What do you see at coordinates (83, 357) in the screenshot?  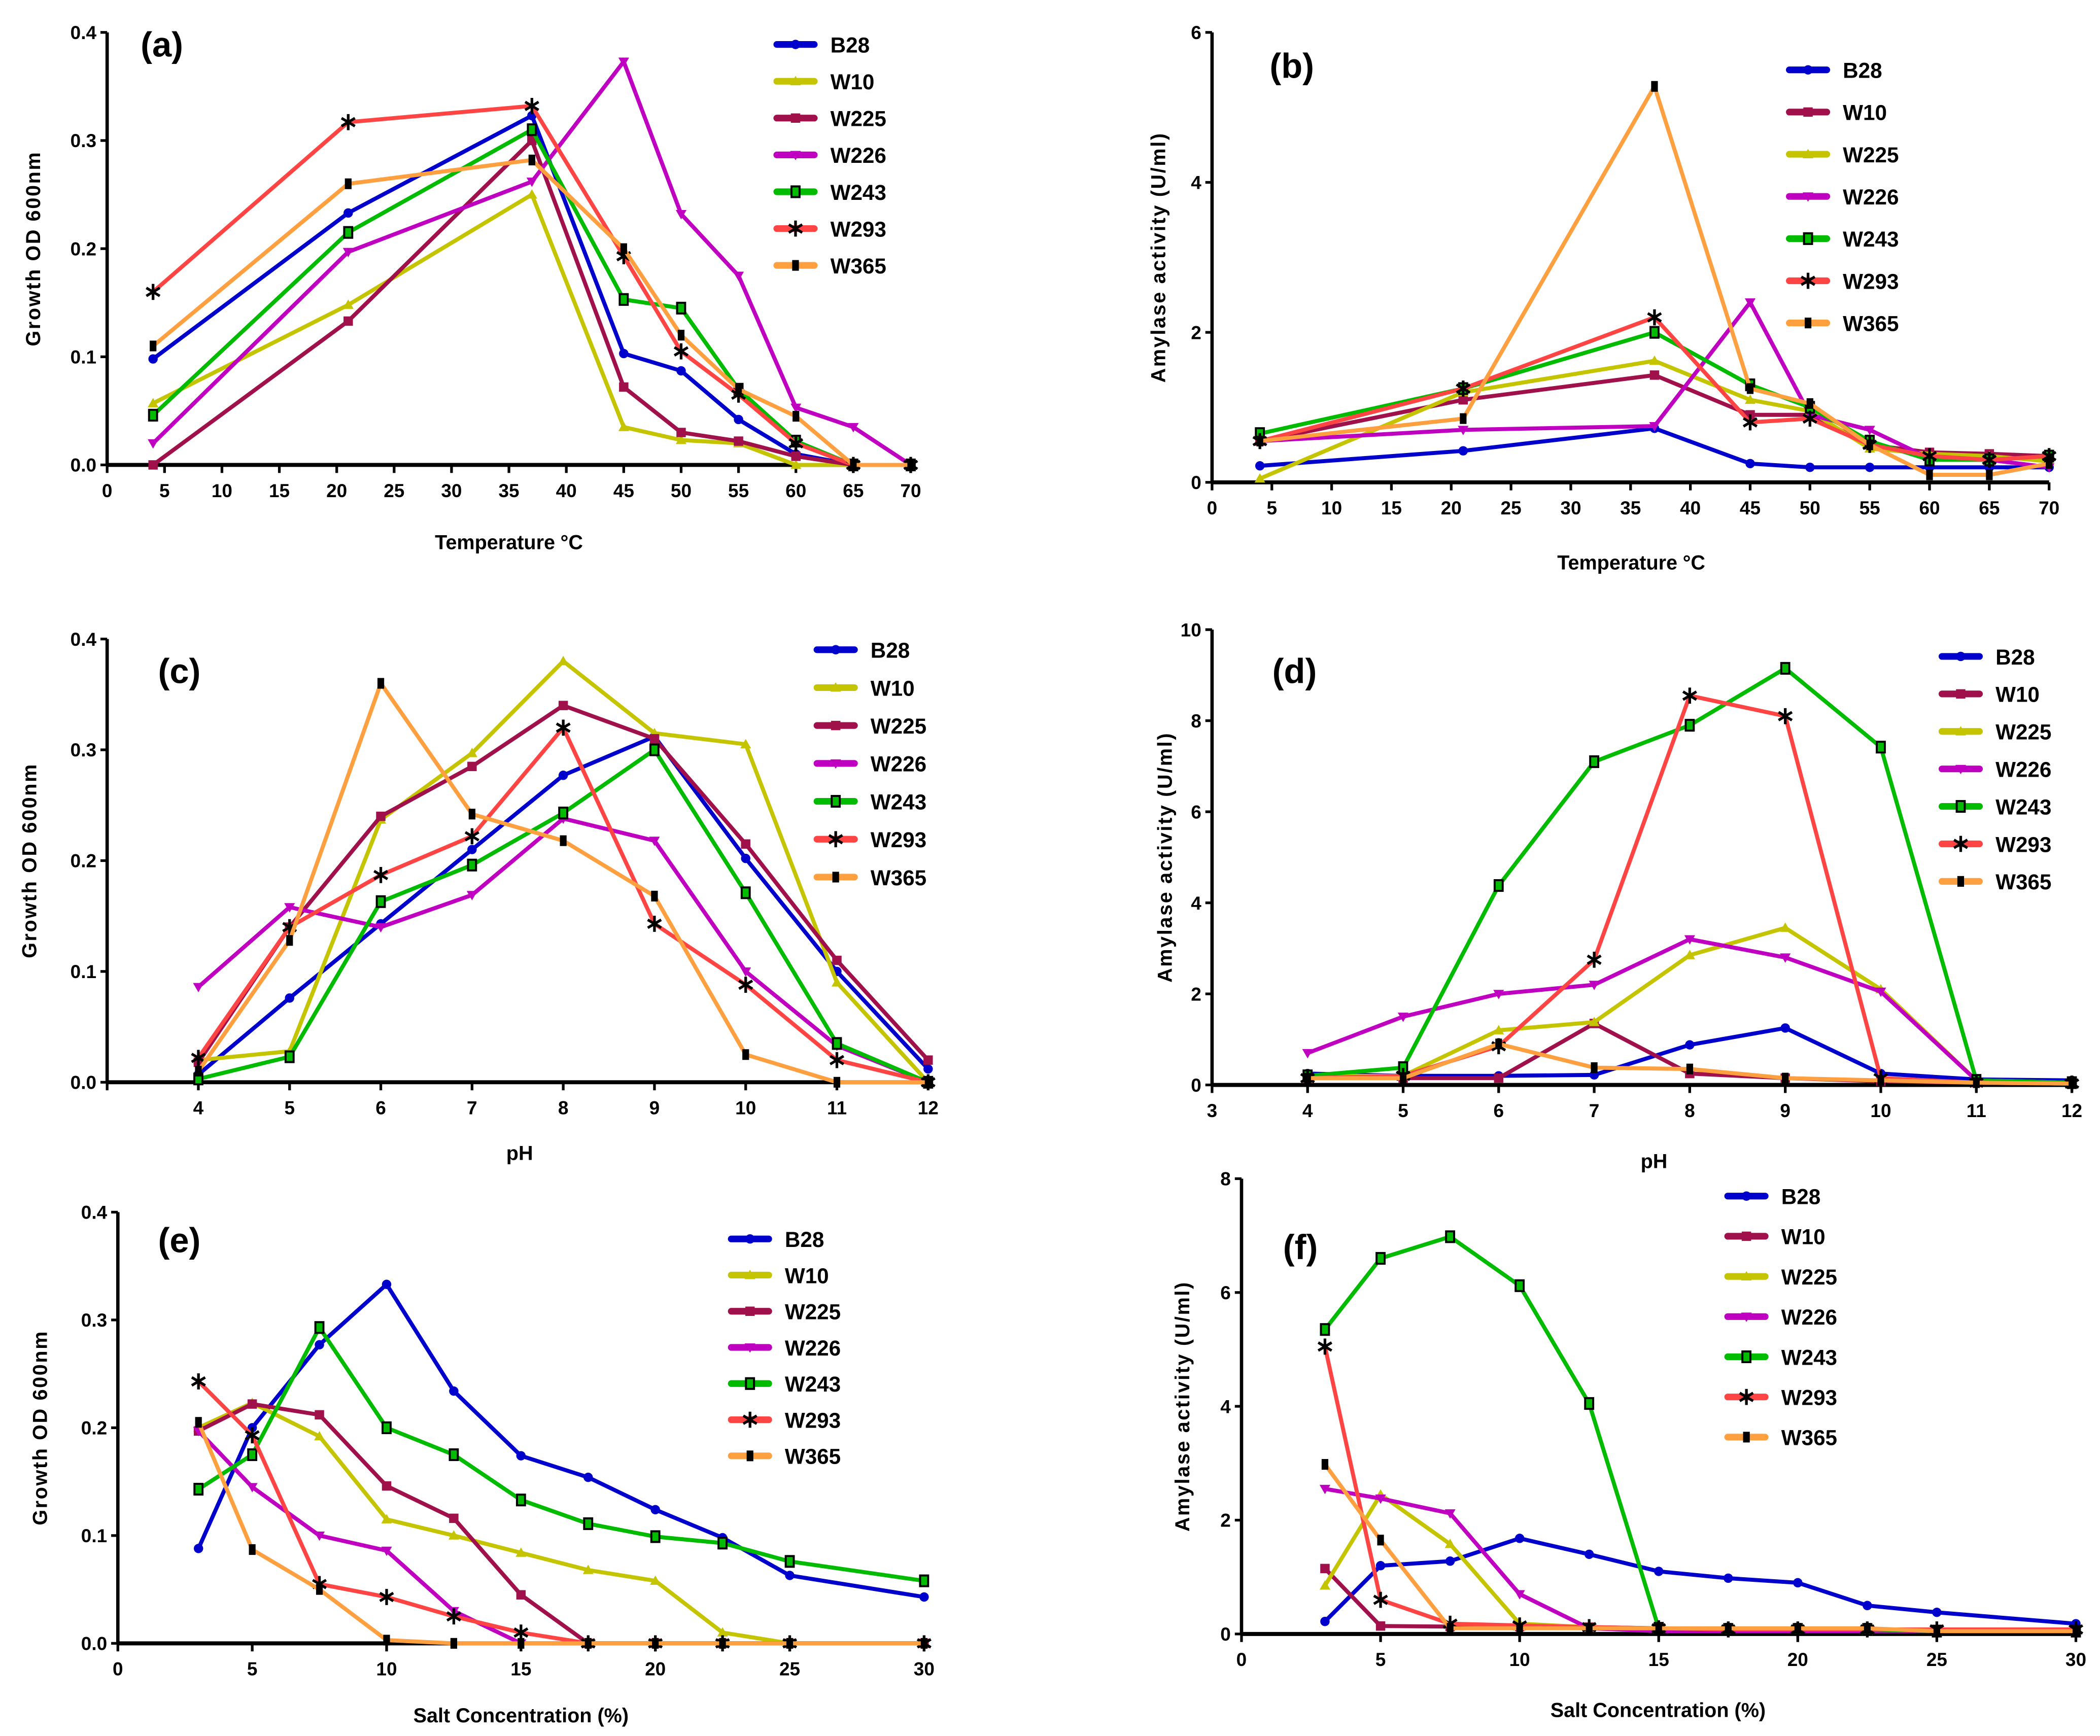 I see `y-tick-label: 0.1` at bounding box center [83, 357].